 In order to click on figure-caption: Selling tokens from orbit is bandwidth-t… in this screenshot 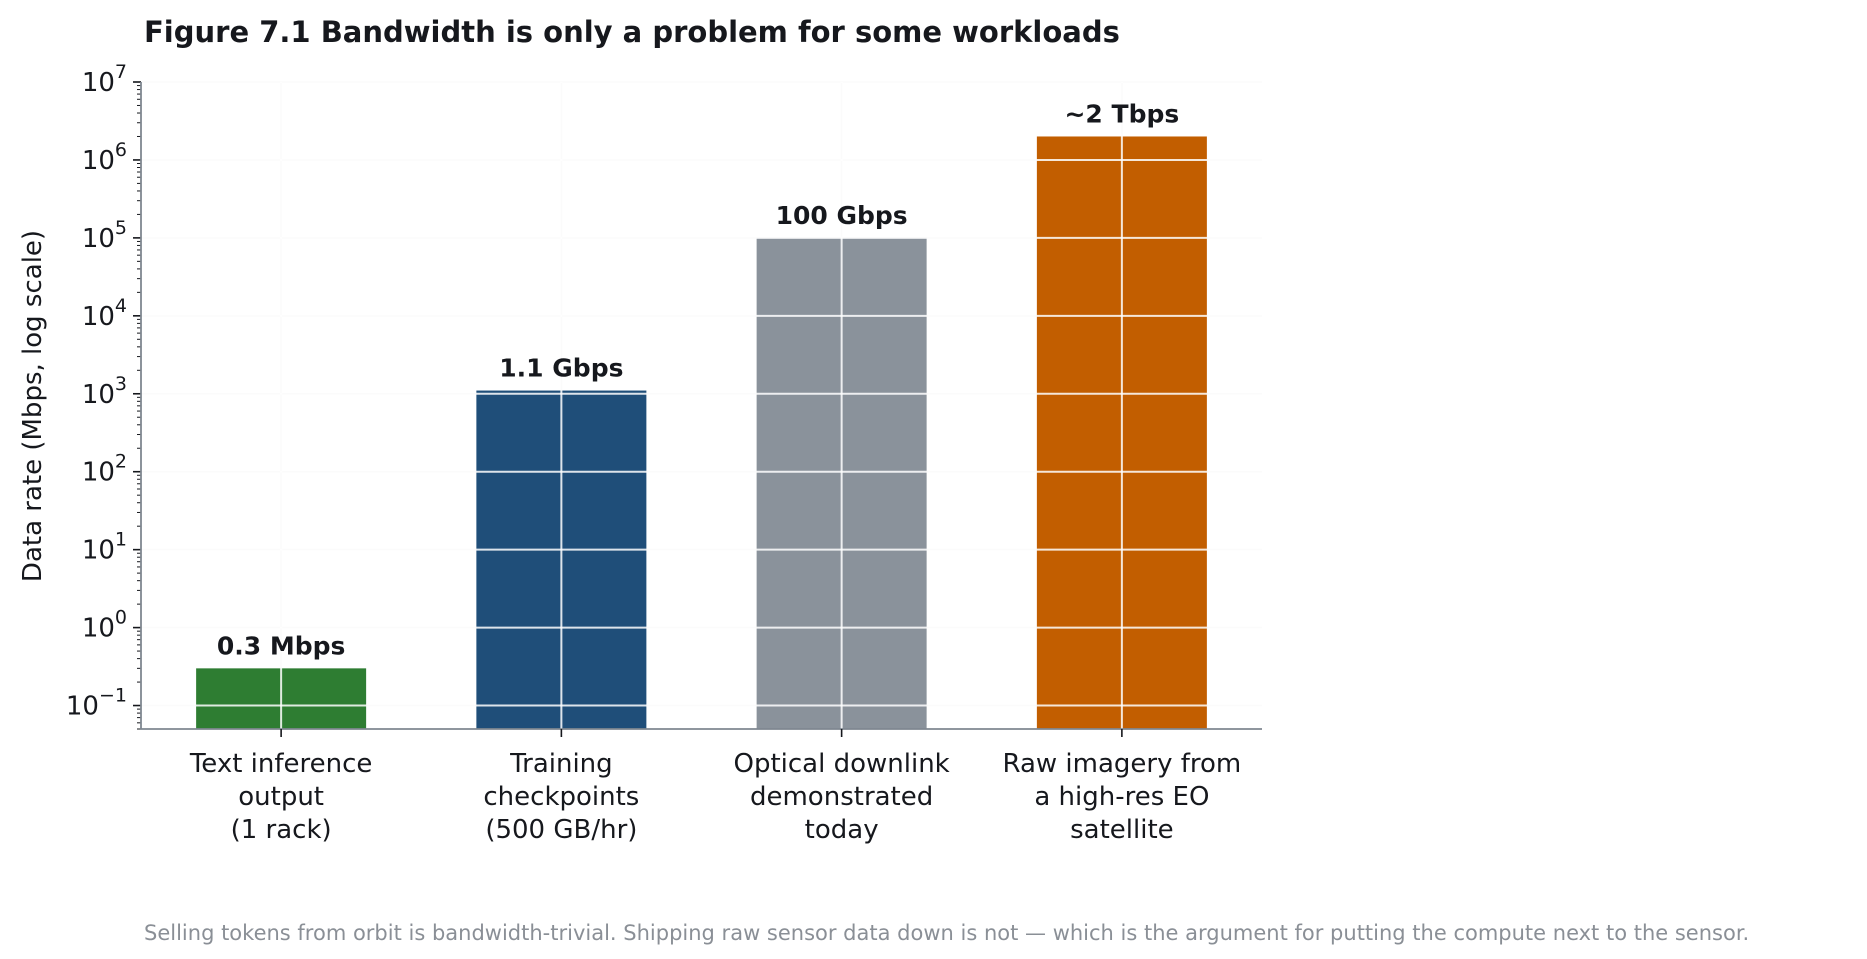, I will do `click(946, 933)`.